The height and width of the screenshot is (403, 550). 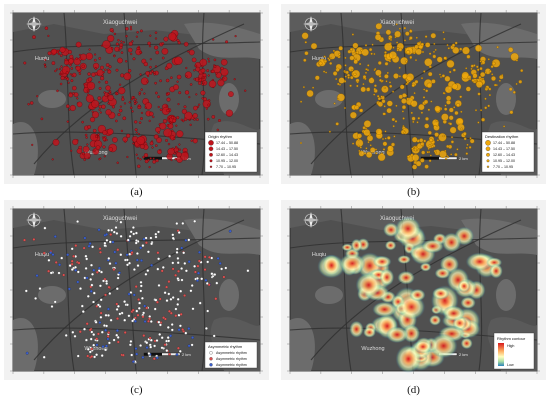 I want to click on north-land, so click(x=413, y=28).